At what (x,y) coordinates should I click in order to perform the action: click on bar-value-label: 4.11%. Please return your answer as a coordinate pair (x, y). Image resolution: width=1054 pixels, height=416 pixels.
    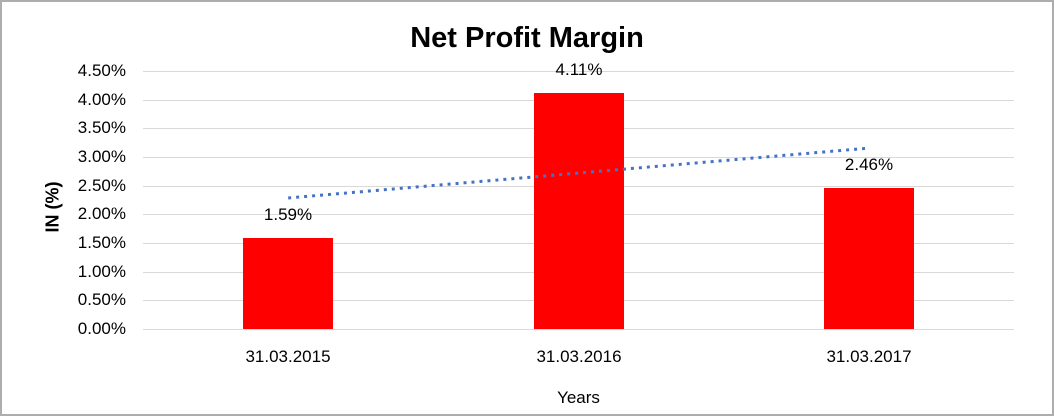
    Looking at the image, I should click on (579, 69).